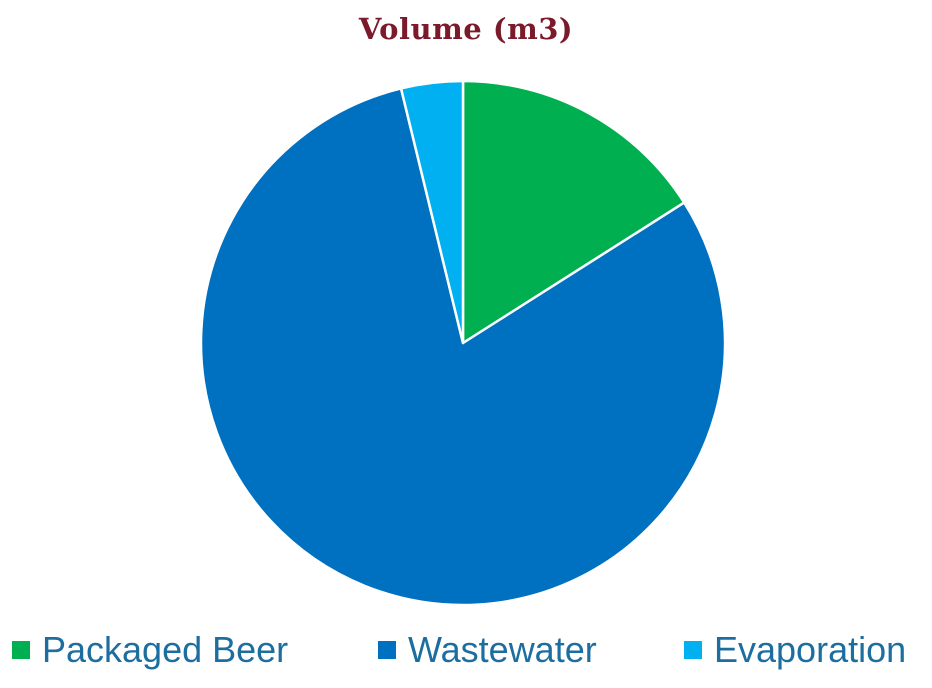 The height and width of the screenshot is (688, 932). I want to click on legend-label: Evaporation, so click(810, 649).